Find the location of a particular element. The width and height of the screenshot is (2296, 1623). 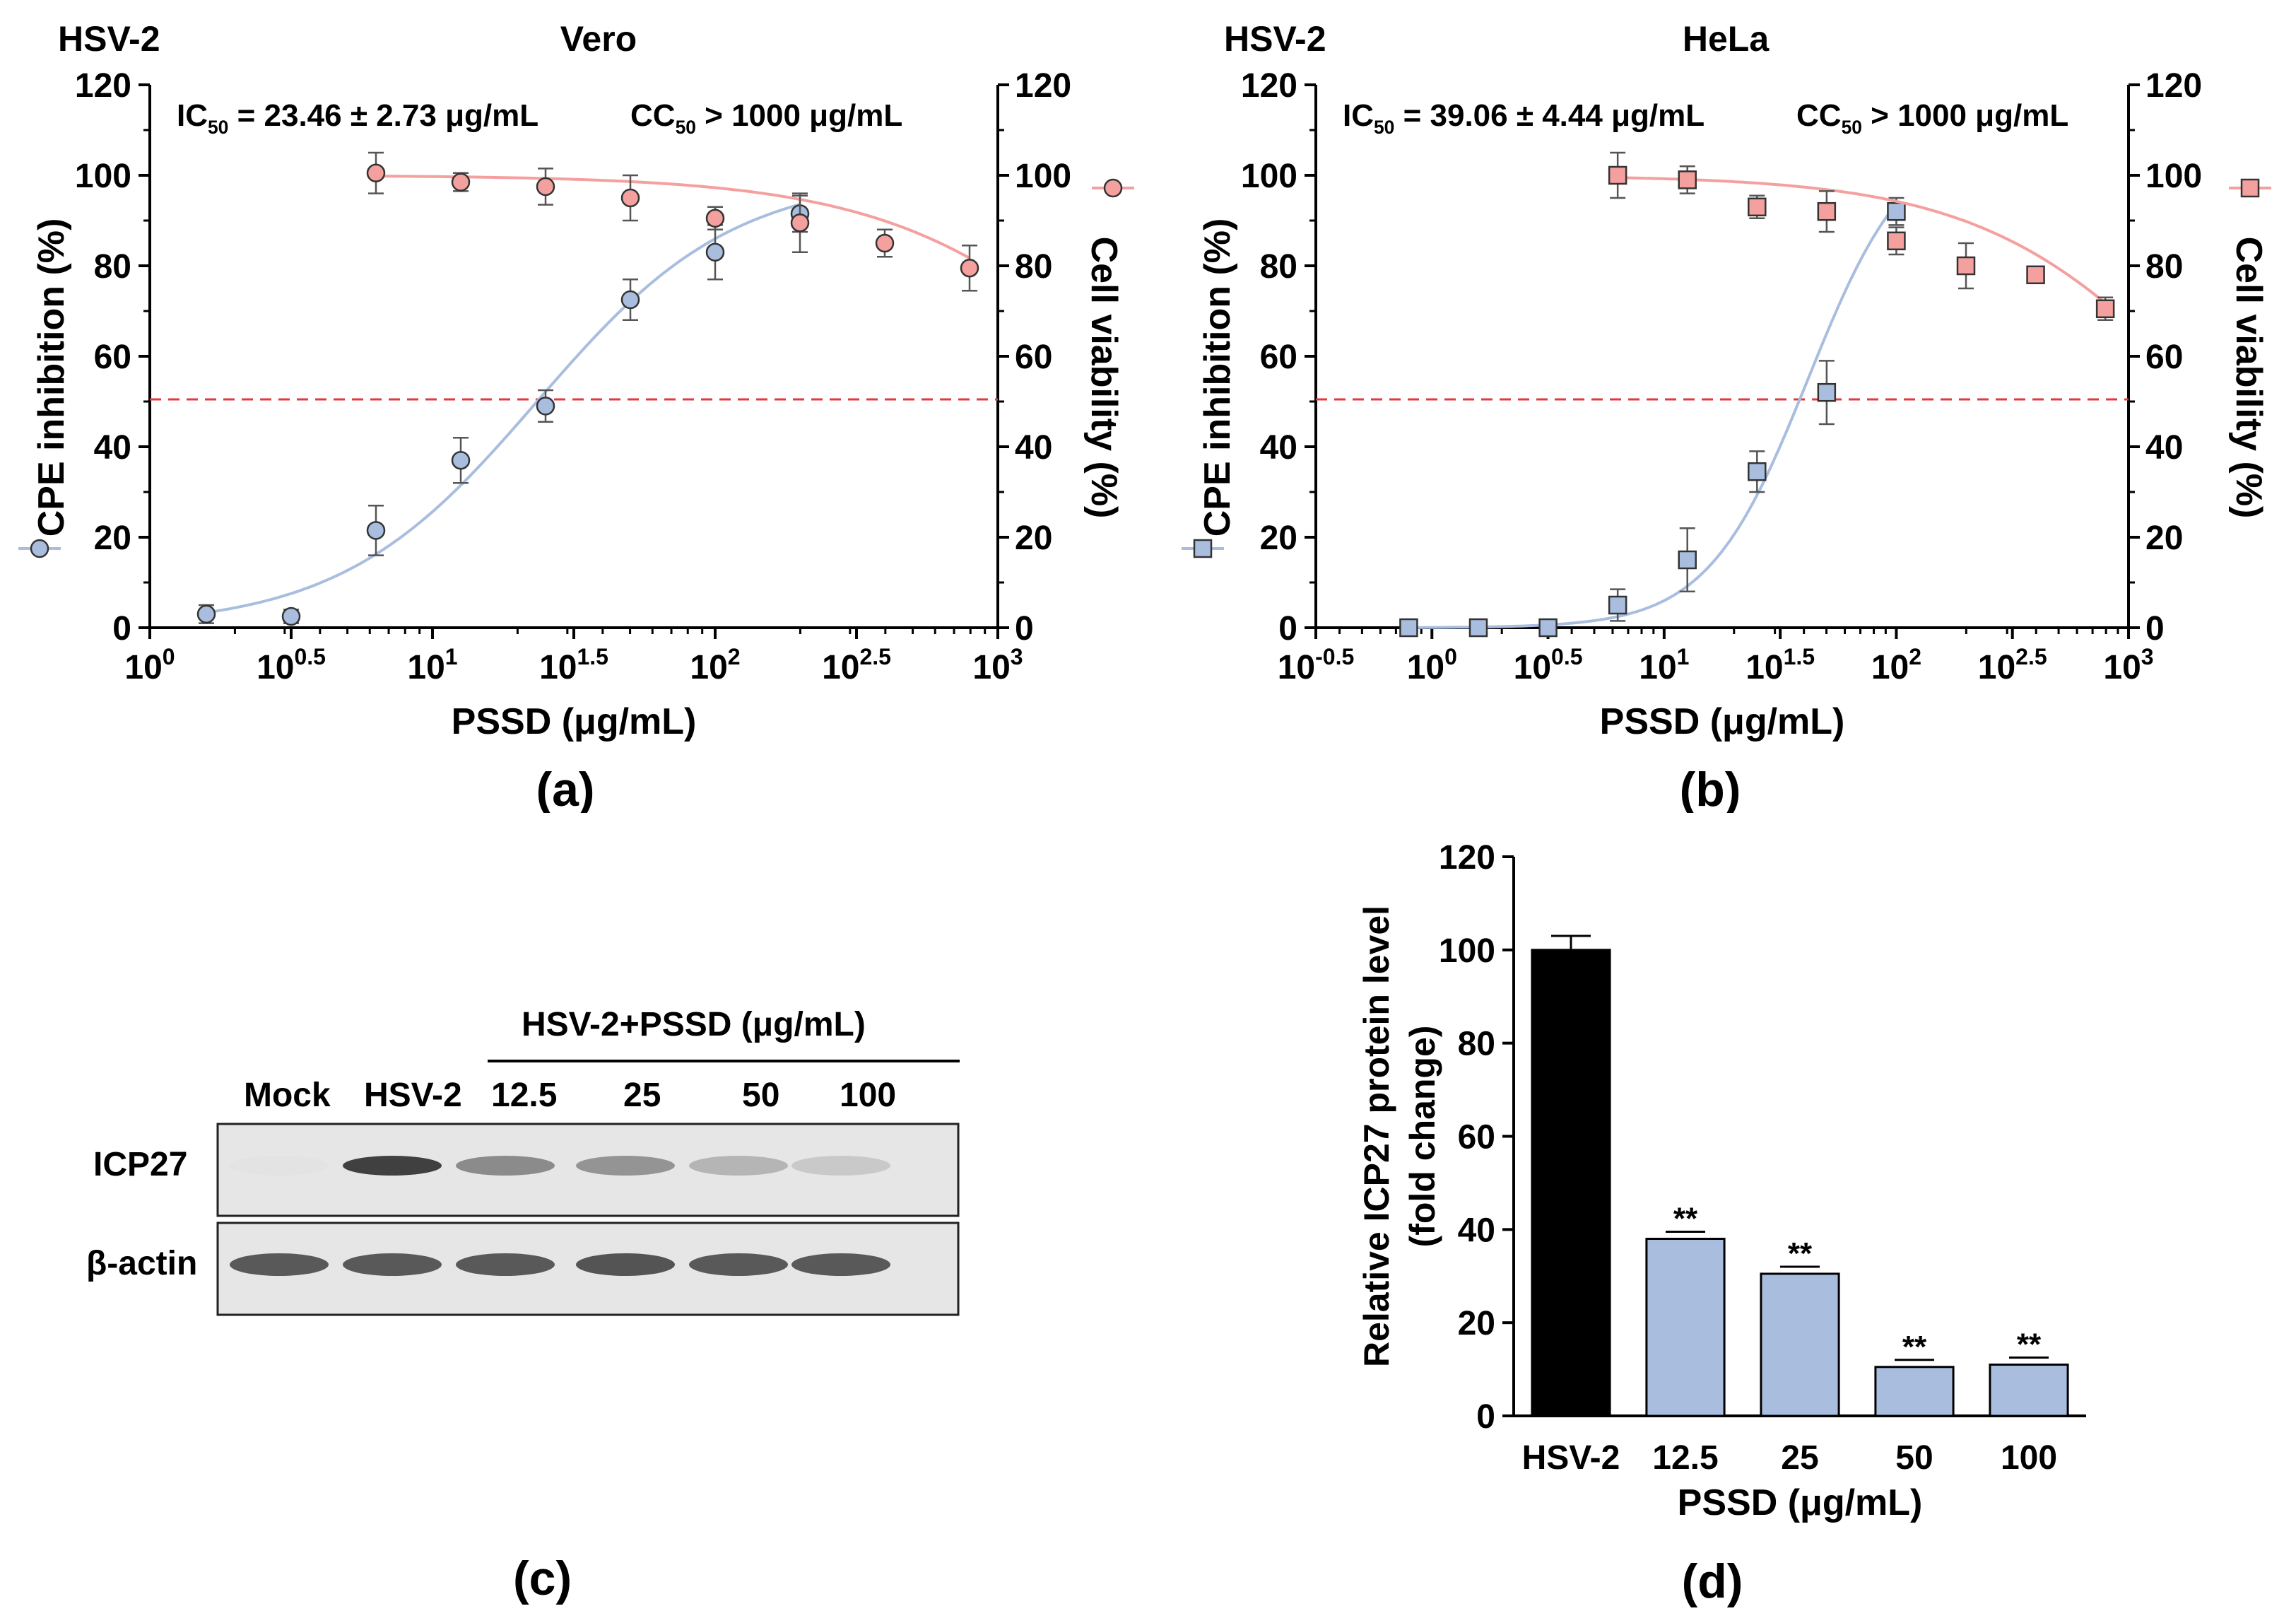

y-tick-label-left: 100 is located at coordinates (1269, 176).